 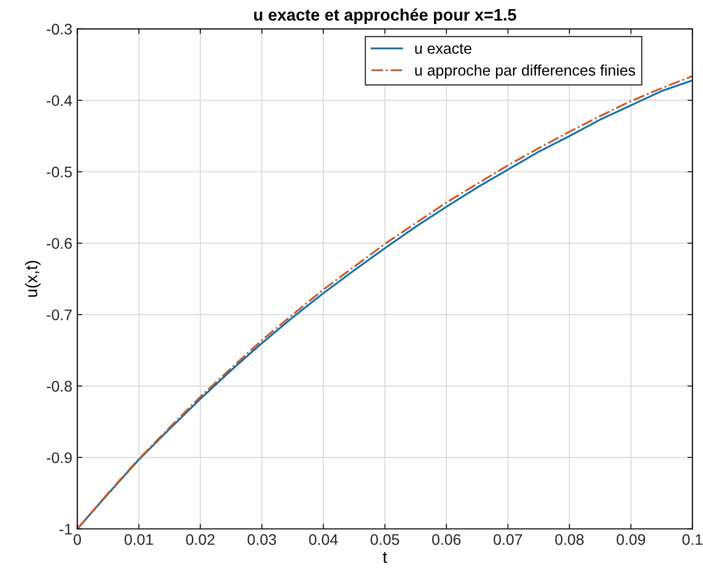 I want to click on y-tick-label: -1, so click(x=66, y=529).